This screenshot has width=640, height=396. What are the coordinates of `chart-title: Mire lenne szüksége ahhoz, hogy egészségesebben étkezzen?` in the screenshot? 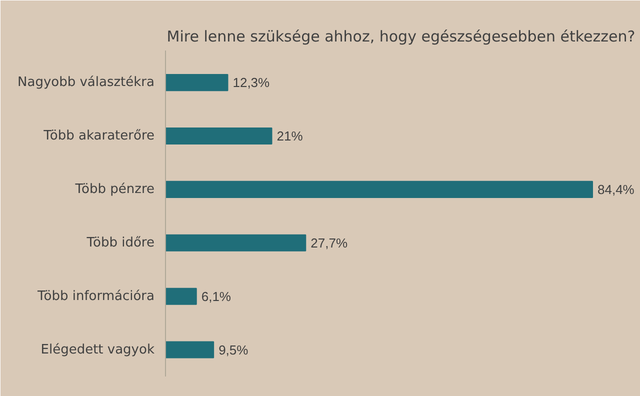 It's located at (401, 37).